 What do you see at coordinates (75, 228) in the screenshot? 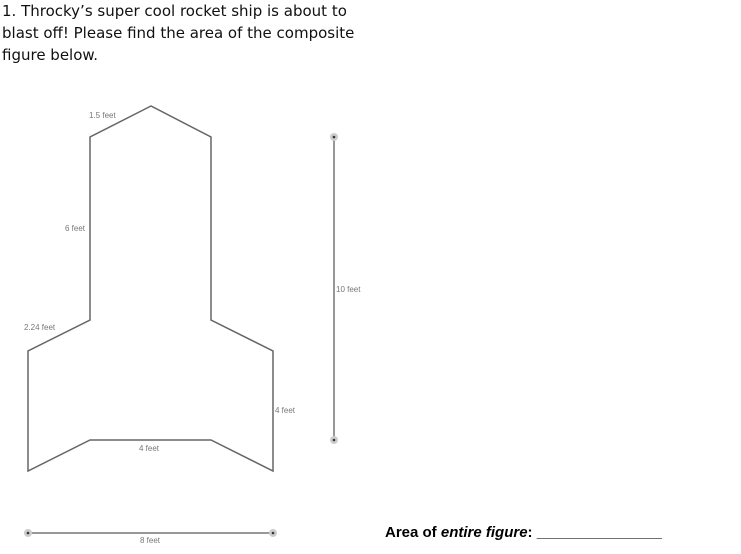
I see `label-body-side: 6 feet` at bounding box center [75, 228].